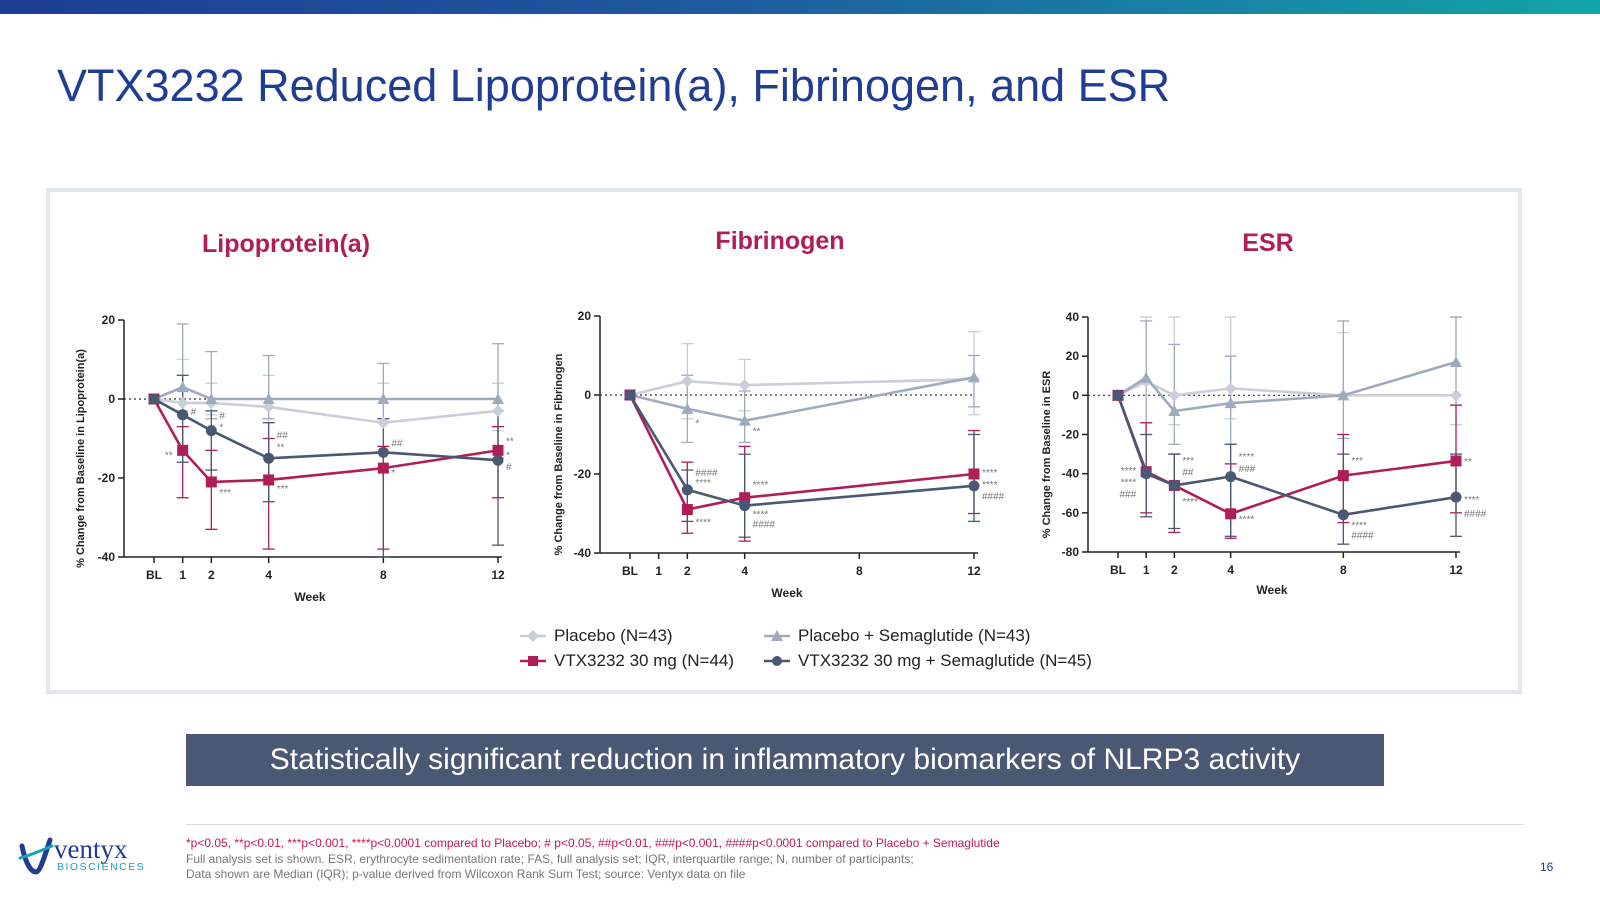  What do you see at coordinates (1047, 455) in the screenshot?
I see `y-axis-label: % Change from Baseline in ESR` at bounding box center [1047, 455].